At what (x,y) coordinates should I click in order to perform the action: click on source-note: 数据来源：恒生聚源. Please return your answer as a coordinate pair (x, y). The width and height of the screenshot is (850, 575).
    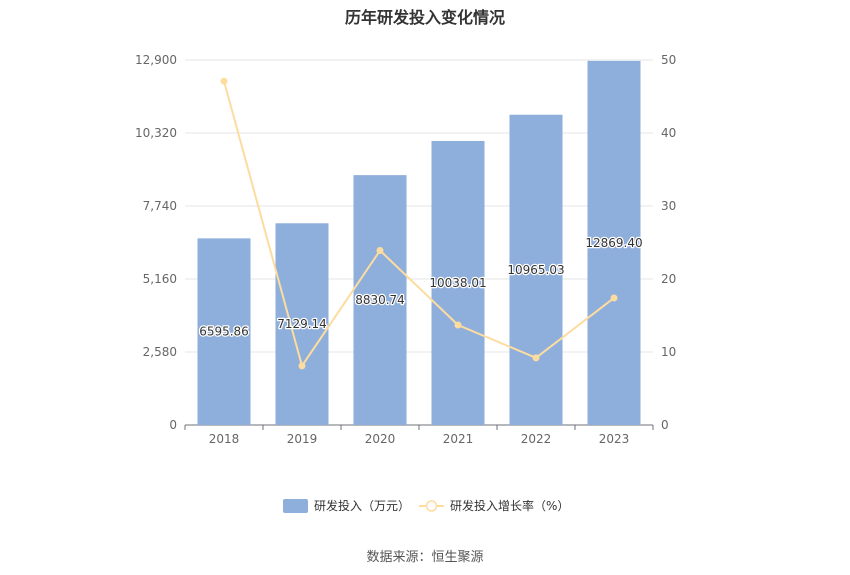
    Looking at the image, I should click on (425, 557).